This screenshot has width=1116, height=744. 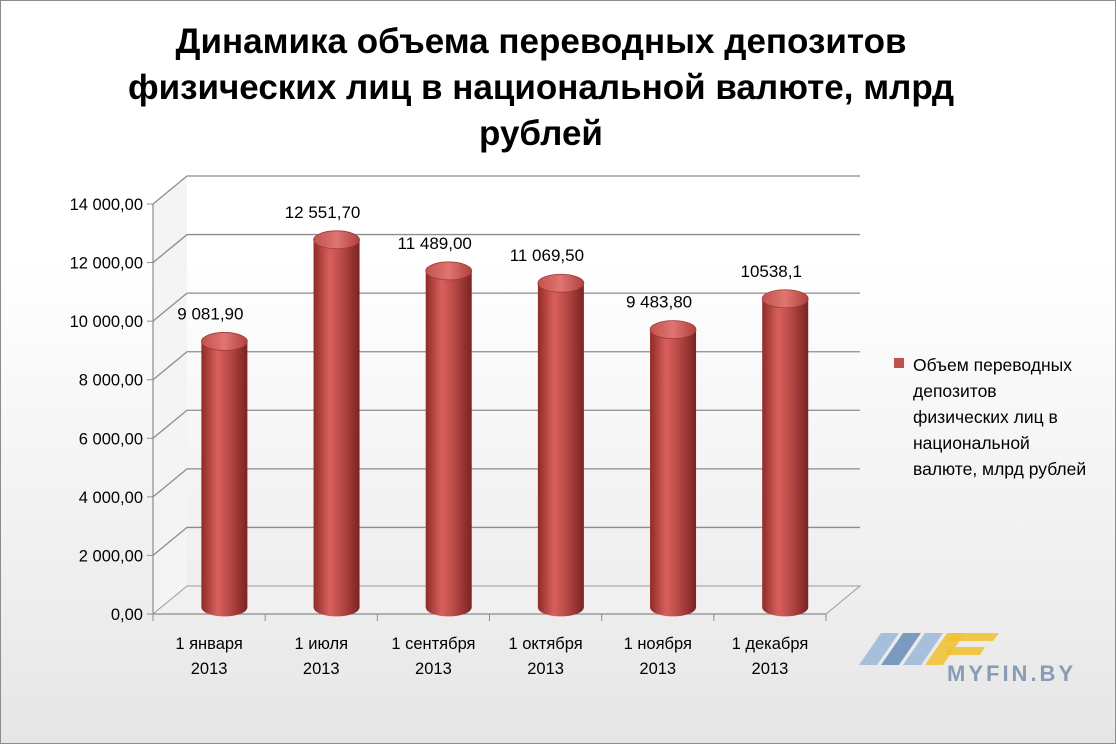 What do you see at coordinates (967, 659) in the screenshot?
I see `myfin-logo: MYFIN.BY` at bounding box center [967, 659].